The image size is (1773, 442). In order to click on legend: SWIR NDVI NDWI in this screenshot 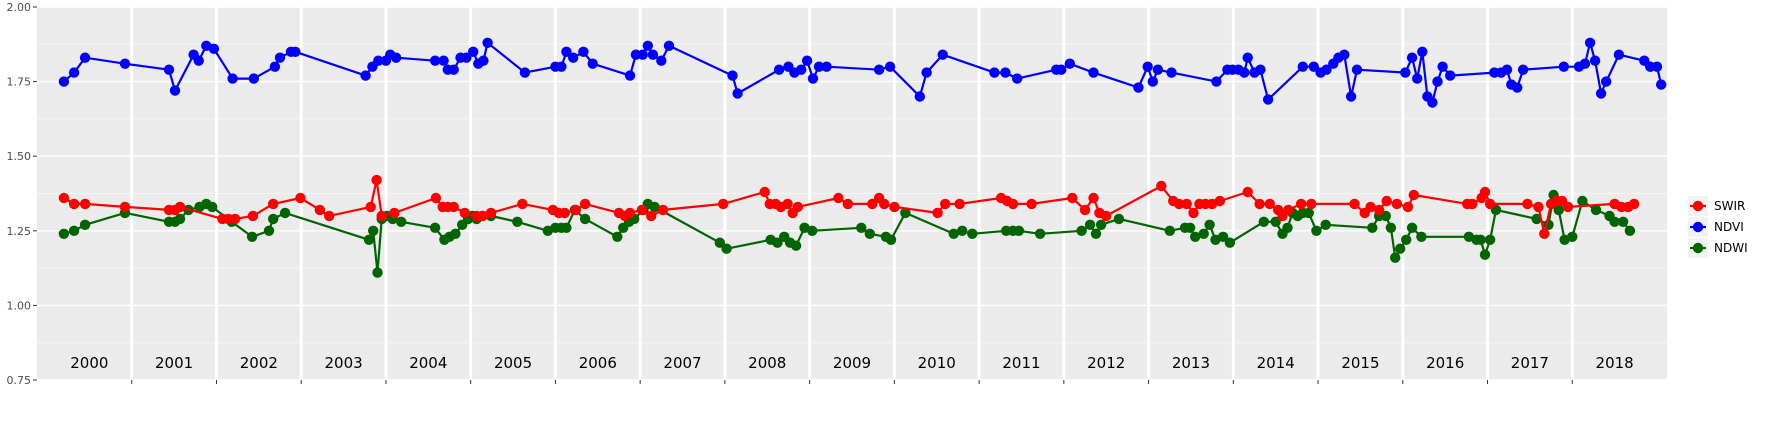, I will do `click(1718, 227)`.